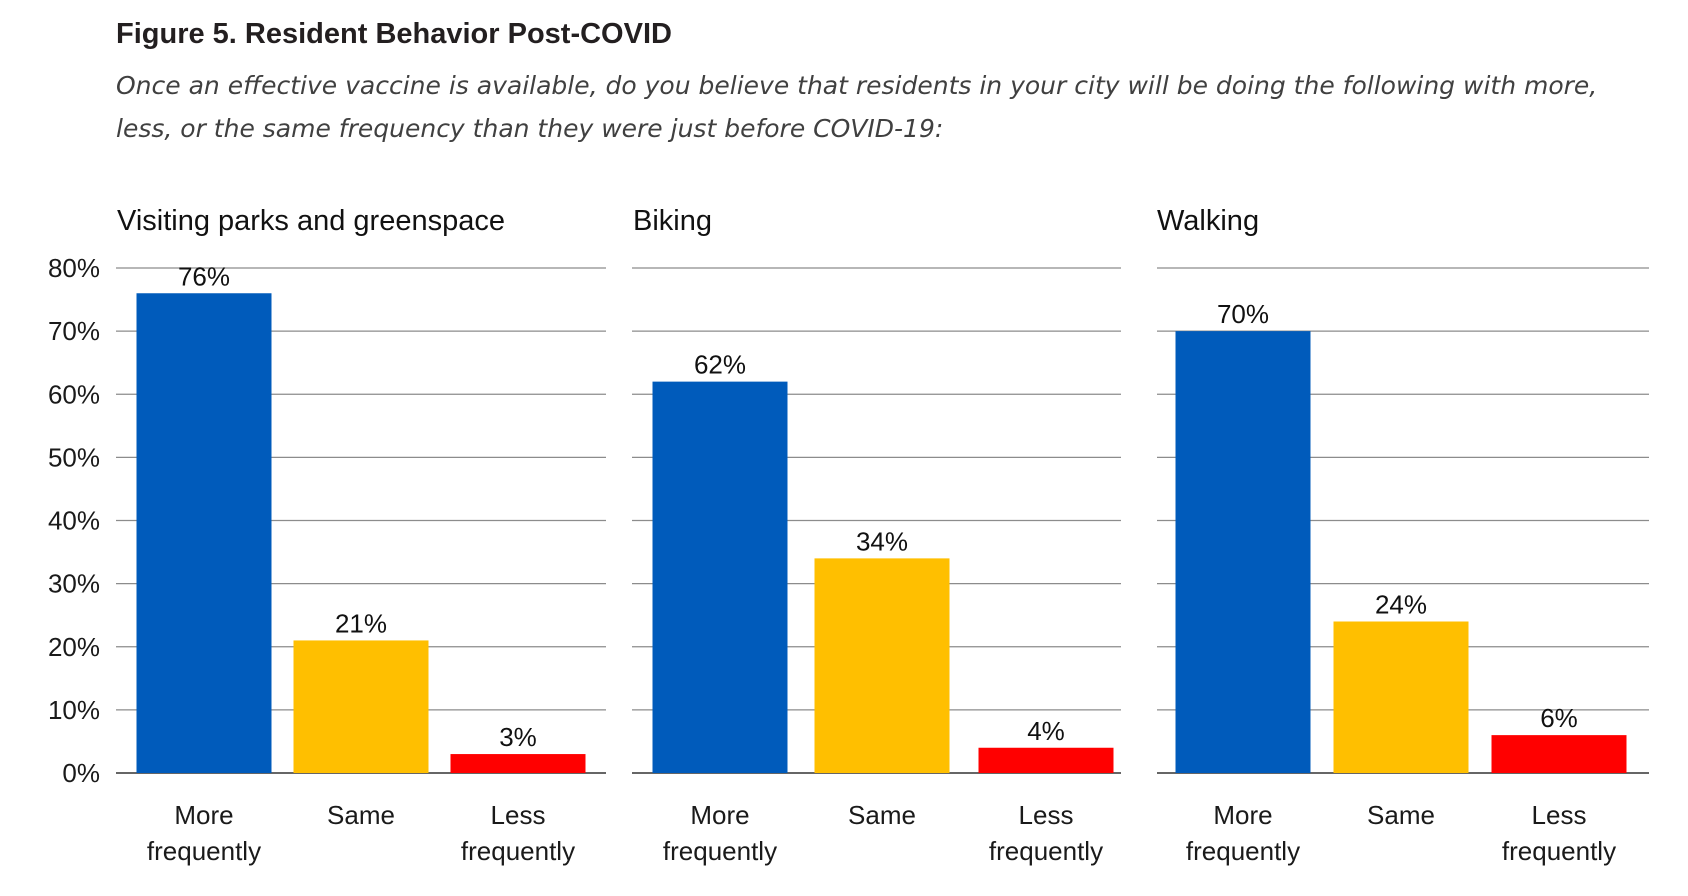 Image resolution: width=1688 pixels, height=896 pixels. What do you see at coordinates (74, 331) in the screenshot?
I see `y-tick-label: 70%` at bounding box center [74, 331].